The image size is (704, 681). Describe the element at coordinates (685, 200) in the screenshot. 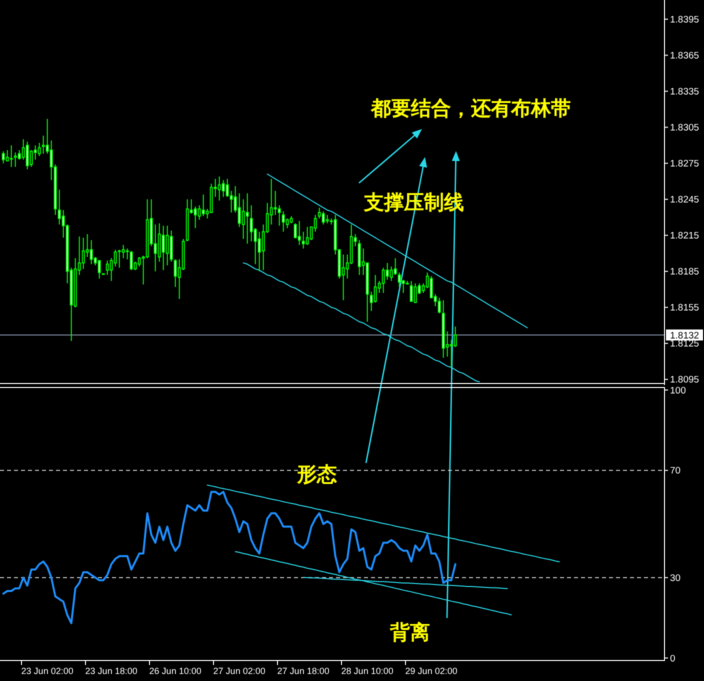

I see `y-tick-label: 1.8245` at that location.